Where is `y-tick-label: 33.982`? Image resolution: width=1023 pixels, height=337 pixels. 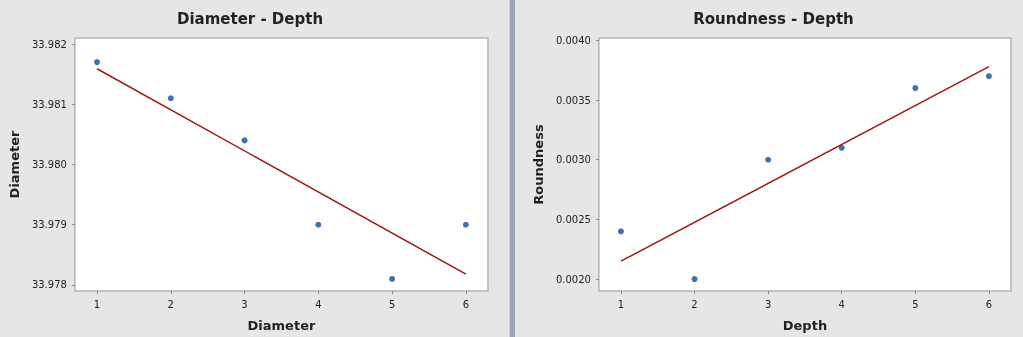 y-tick-label: 33.982 is located at coordinates (49, 44).